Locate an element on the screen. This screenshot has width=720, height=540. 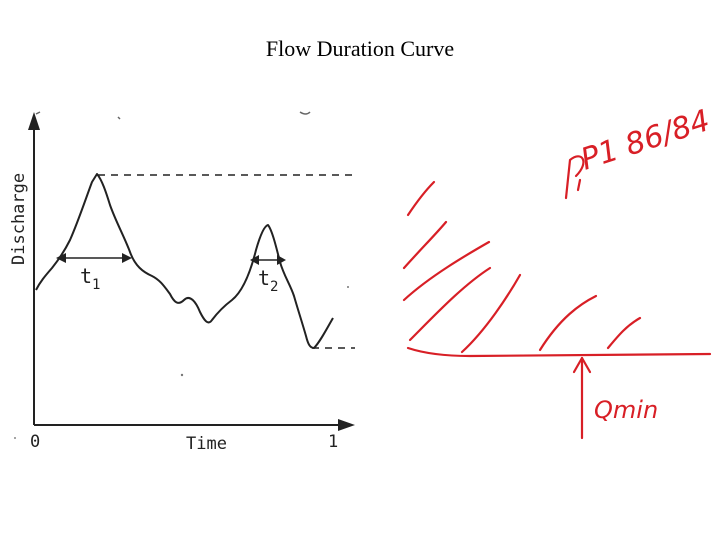
qmin-label: Qmin is located at coordinates (626, 410).